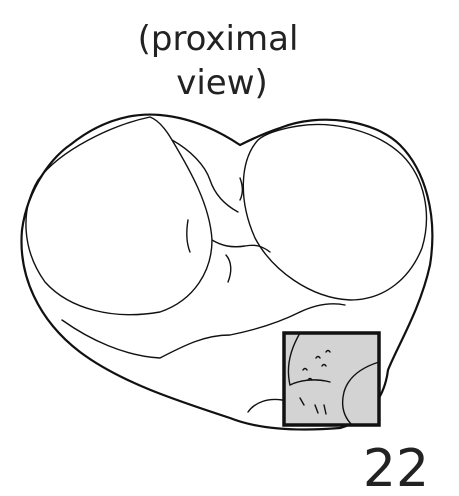  Describe the element at coordinates (218, 39) in the screenshot. I see `caption-line-1: (proximal` at that location.